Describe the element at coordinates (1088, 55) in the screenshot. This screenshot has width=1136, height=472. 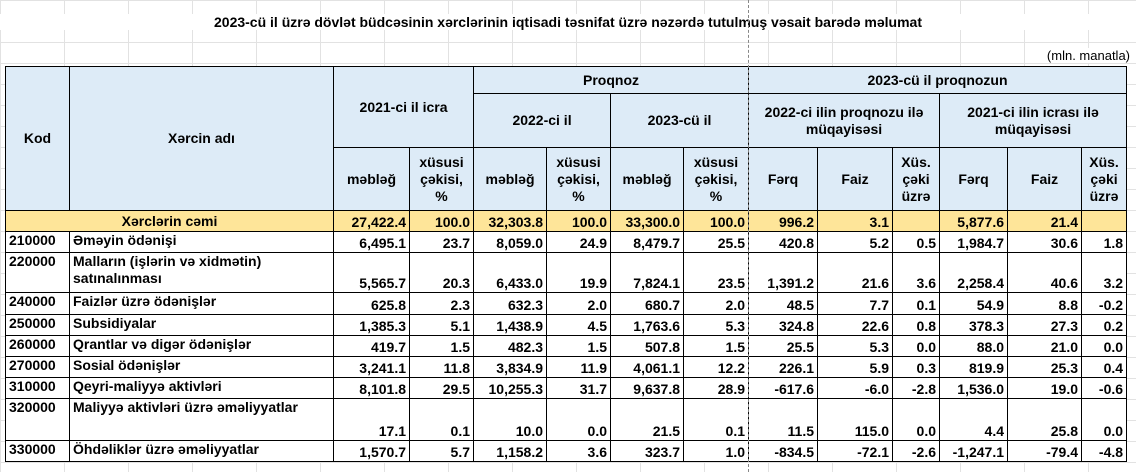
I see `unit-label: (mln. manatla)` at that location.